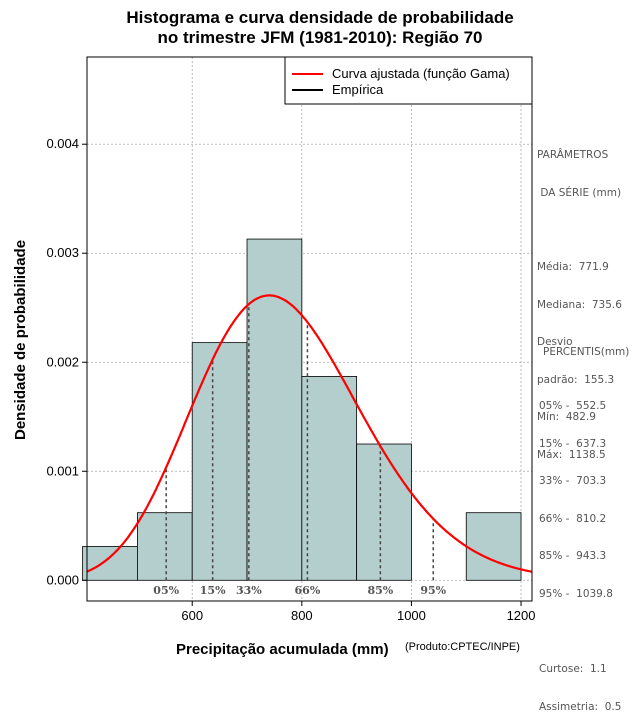  I want to click on y-tick-label: 0.000, so click(62, 579).